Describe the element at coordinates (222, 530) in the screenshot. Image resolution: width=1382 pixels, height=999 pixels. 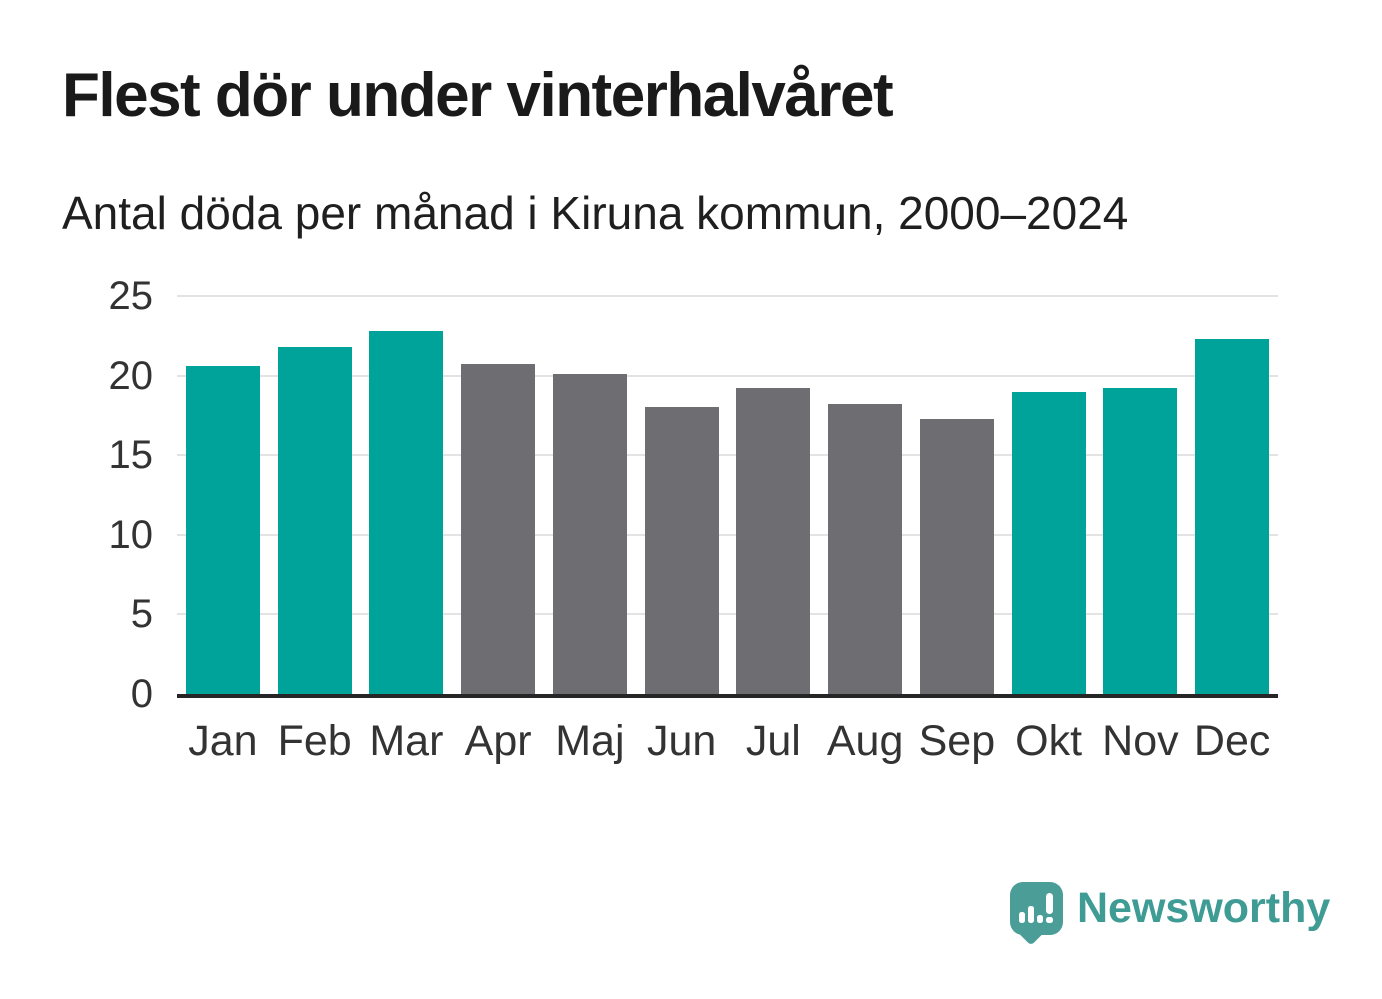
I see `bar-jan` at that location.